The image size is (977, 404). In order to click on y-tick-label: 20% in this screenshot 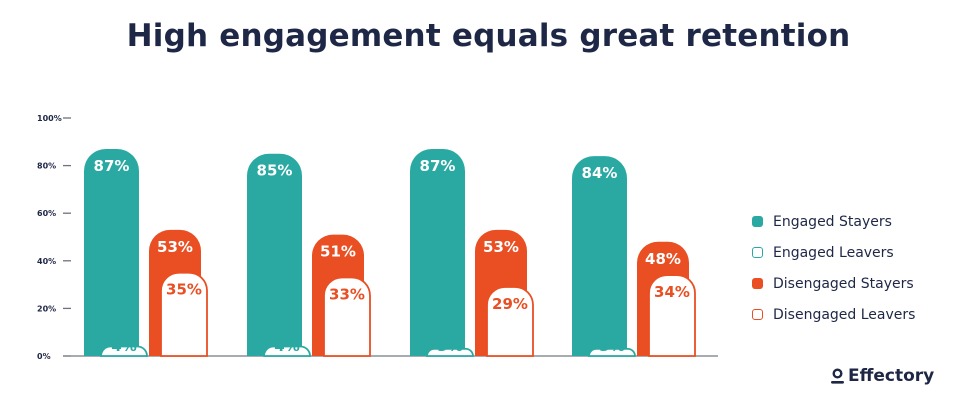, I will do `click(46, 308)`.